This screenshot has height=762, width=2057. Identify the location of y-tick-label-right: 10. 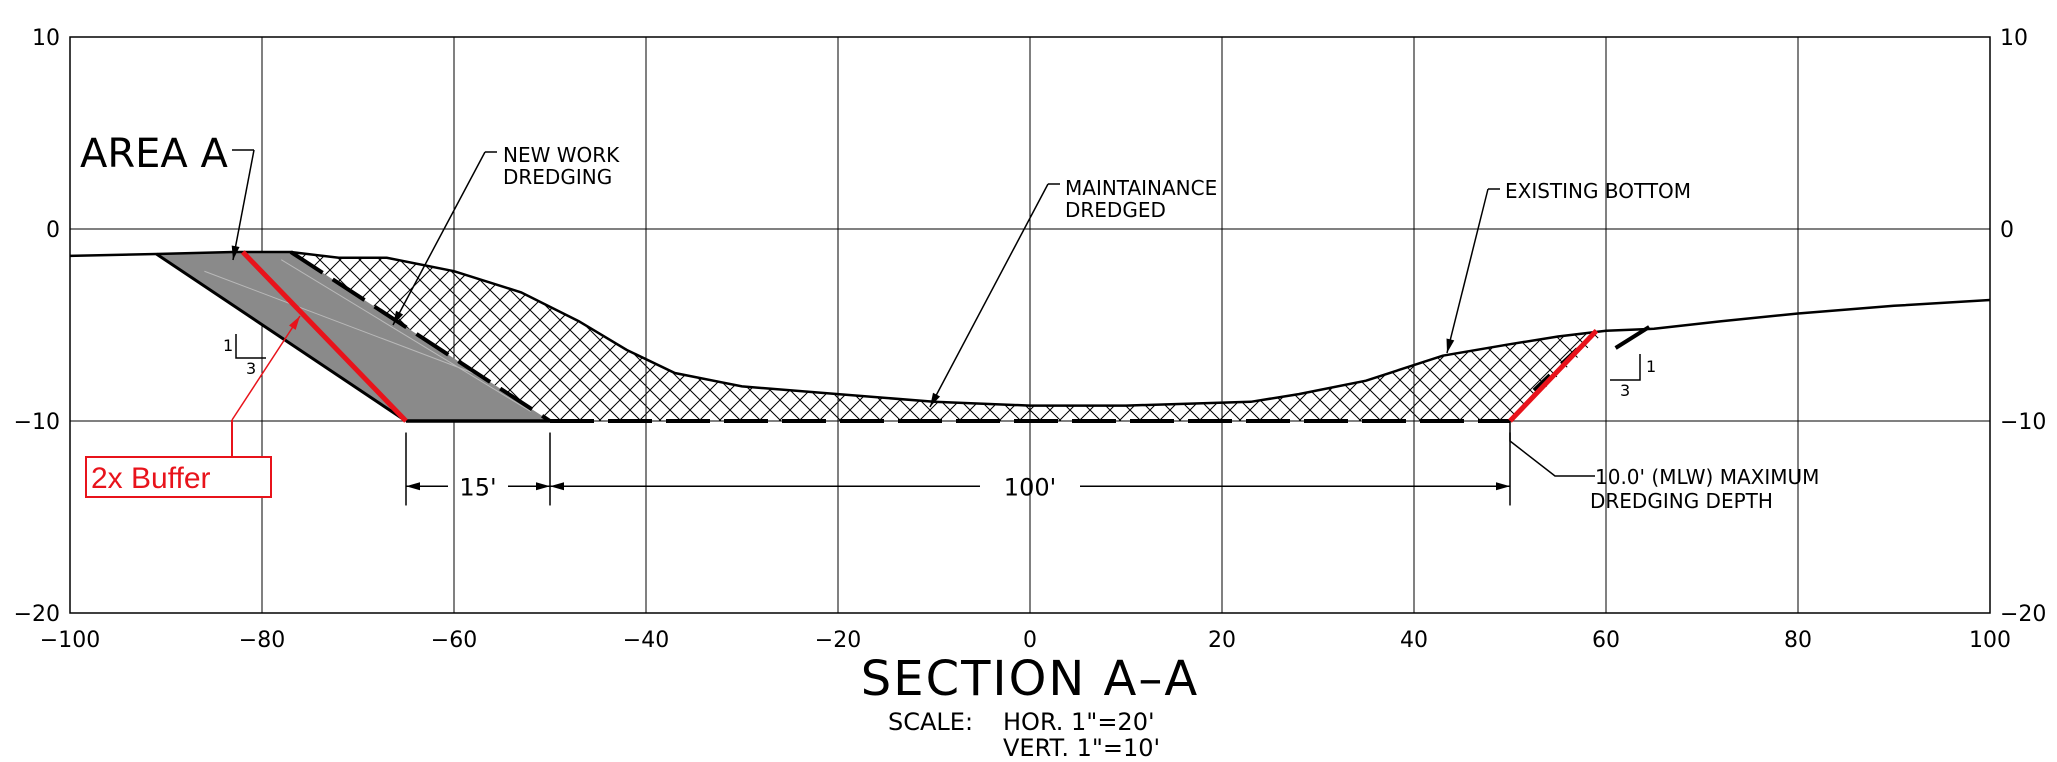
(2014, 38).